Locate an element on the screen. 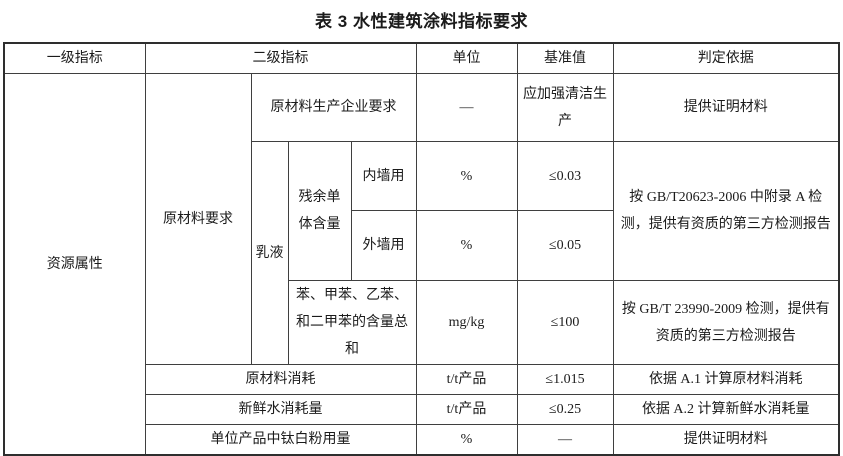 The width and height of the screenshot is (843, 456). cell-benzene-sum-label: 苯、甲苯、乙苯、和二甲苯的含量总和 is located at coordinates (352, 322).